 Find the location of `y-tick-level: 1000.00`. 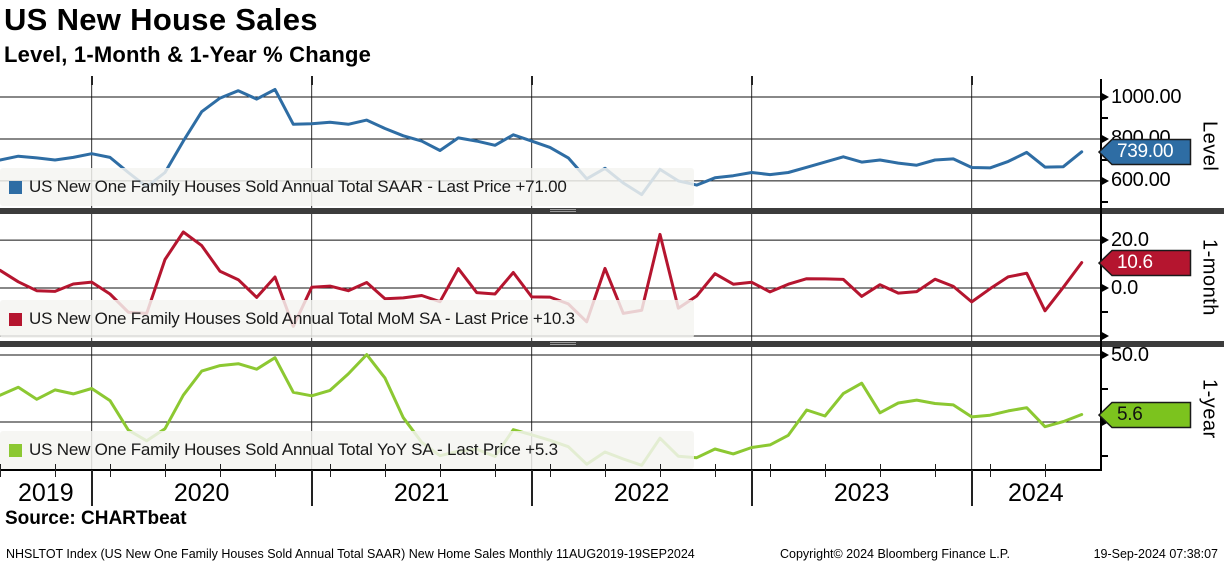

y-tick-level: 1000.00 is located at coordinates (1141, 96).